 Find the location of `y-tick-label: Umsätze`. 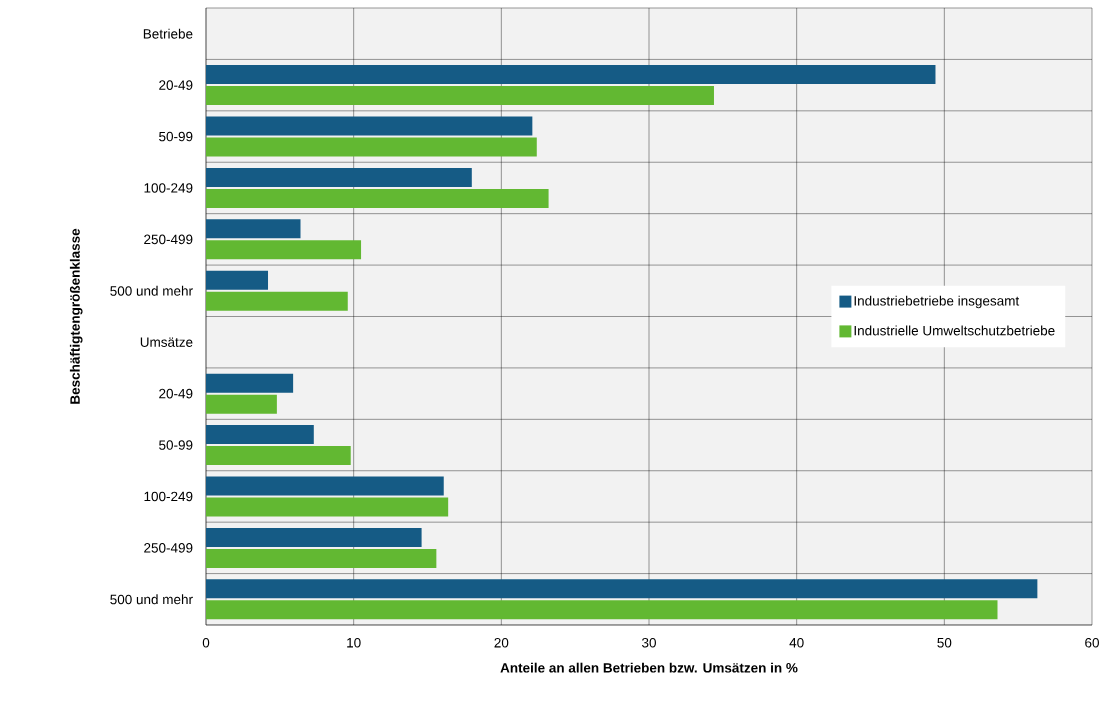

y-tick-label: Umsätze is located at coordinates (166, 342).